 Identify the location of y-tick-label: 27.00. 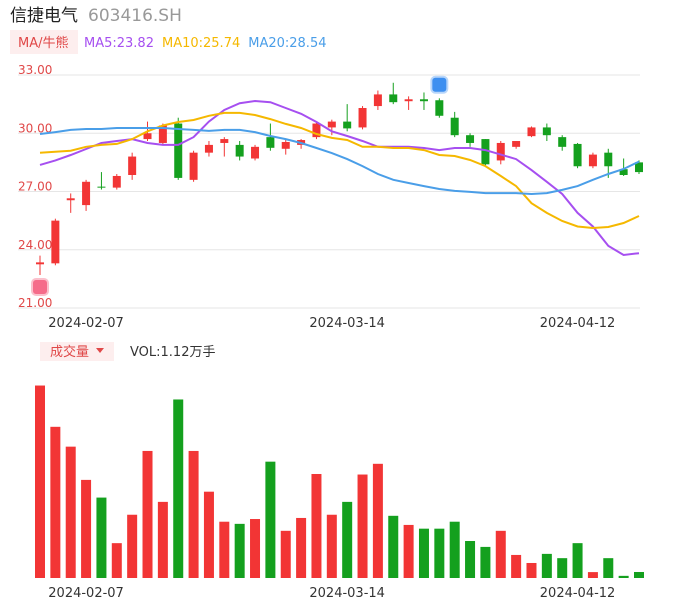
(35, 187).